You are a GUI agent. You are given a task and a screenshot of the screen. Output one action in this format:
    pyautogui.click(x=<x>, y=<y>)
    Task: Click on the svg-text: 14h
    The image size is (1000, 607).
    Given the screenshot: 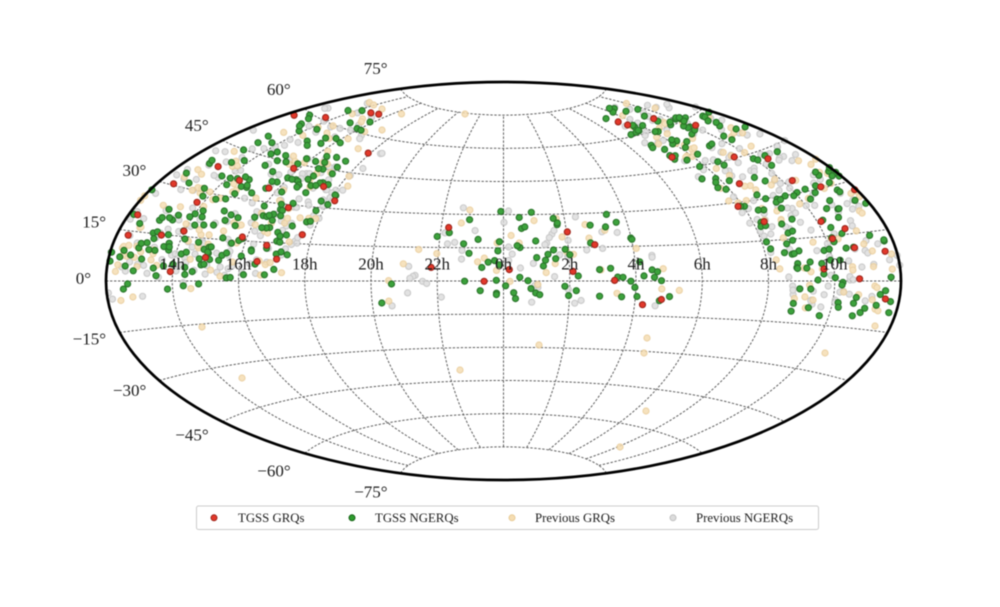 What is the action you would take?
    pyautogui.click(x=172, y=263)
    